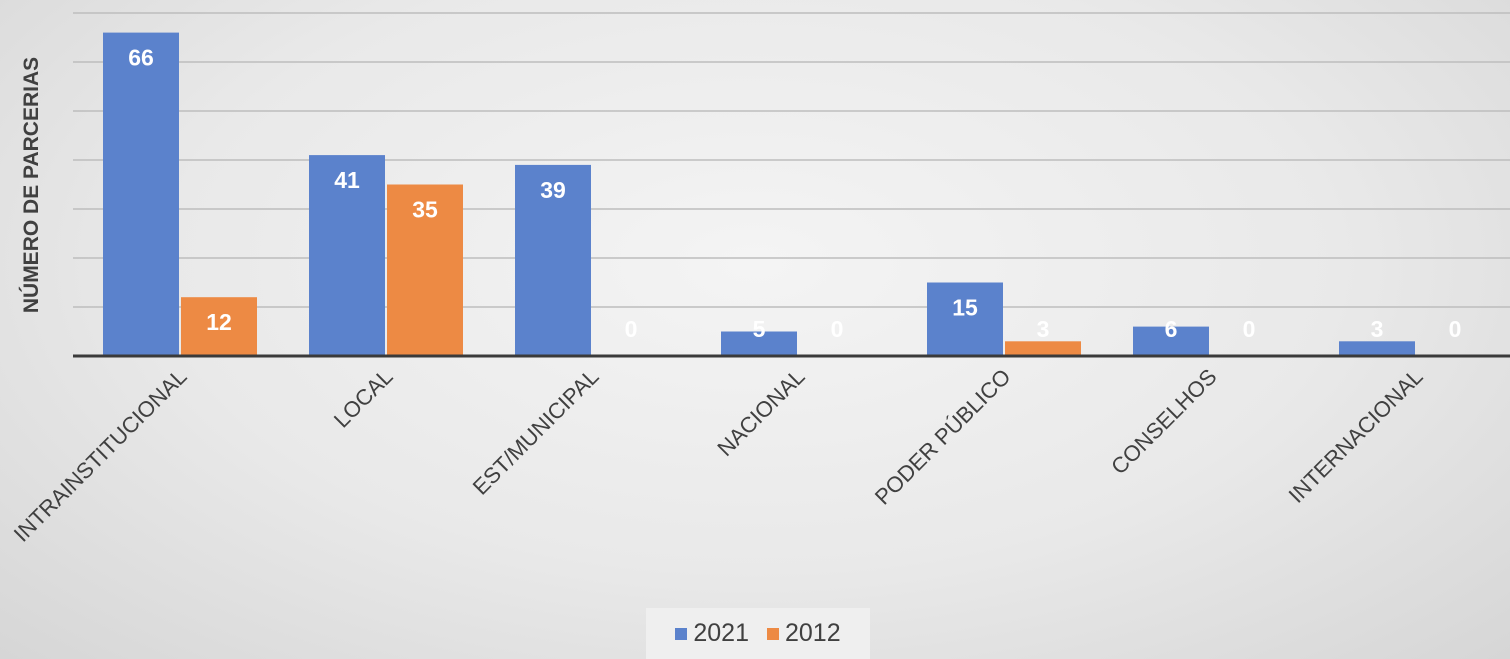 The height and width of the screenshot is (659, 1510). What do you see at coordinates (100, 455) in the screenshot?
I see `x-tick-label: INTRAINSTITUCIONAL` at bounding box center [100, 455].